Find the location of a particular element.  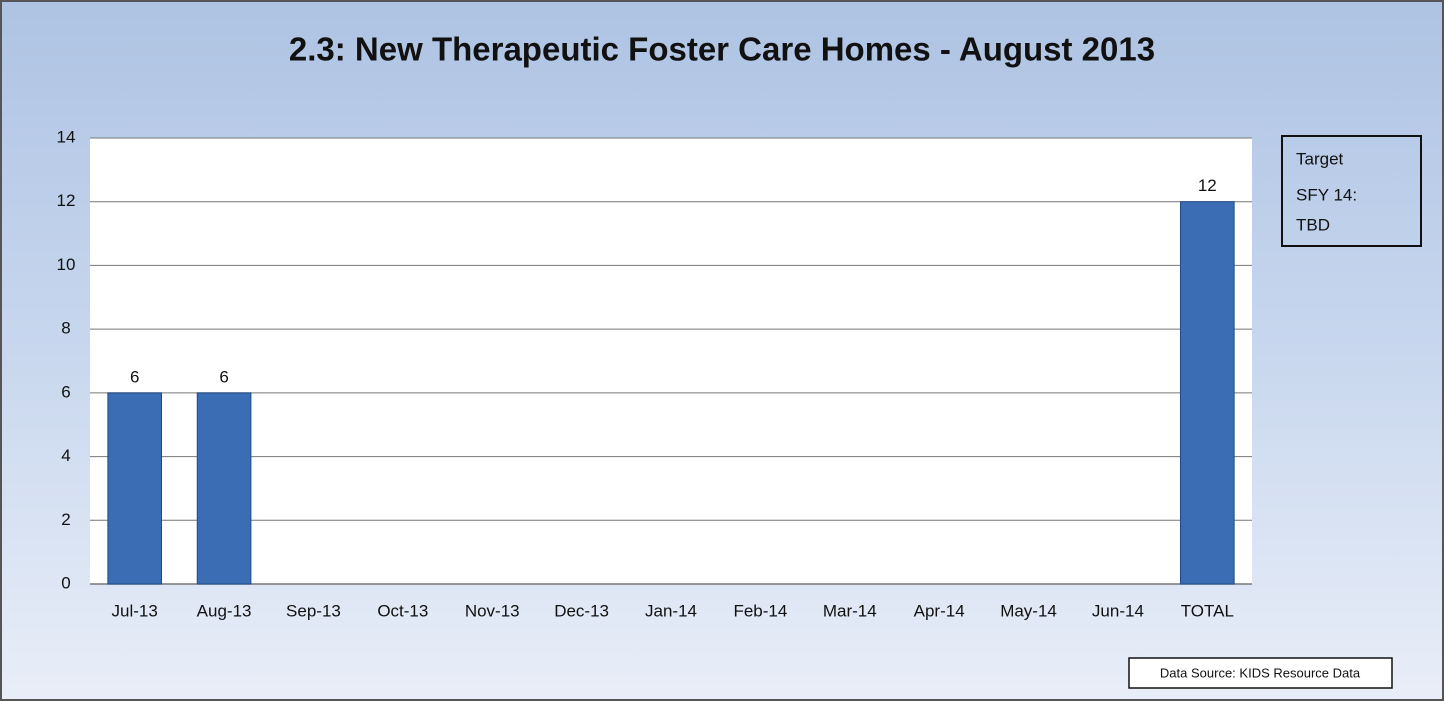

y-tick-label: 14 is located at coordinates (66, 136).